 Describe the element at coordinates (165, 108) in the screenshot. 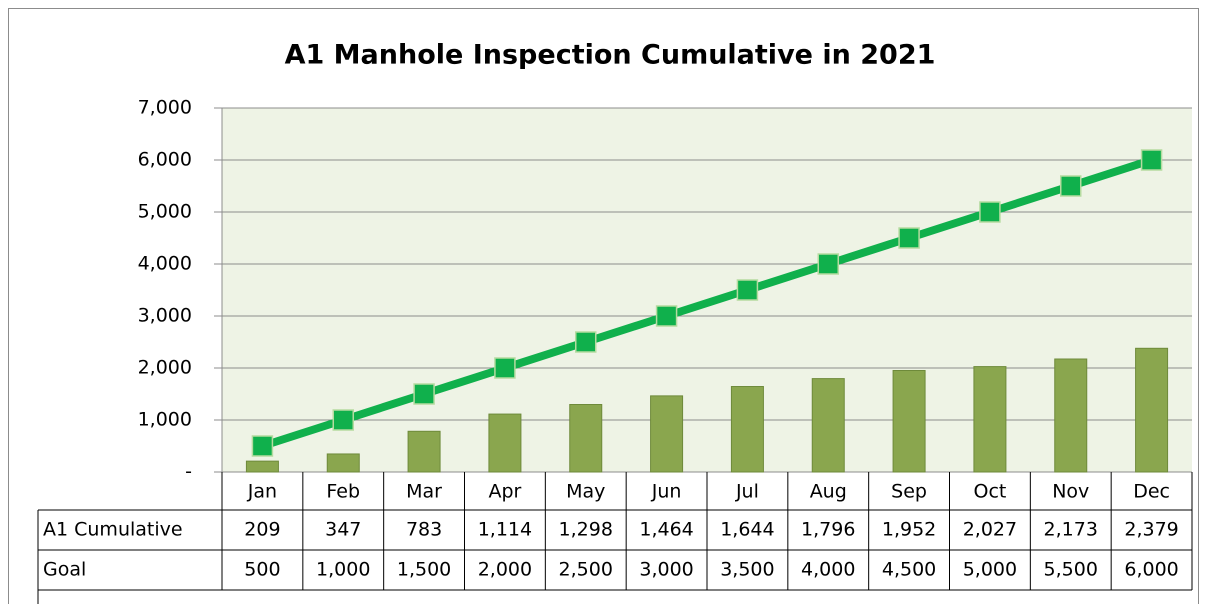

I see `y-tick-label: 7,000` at that location.